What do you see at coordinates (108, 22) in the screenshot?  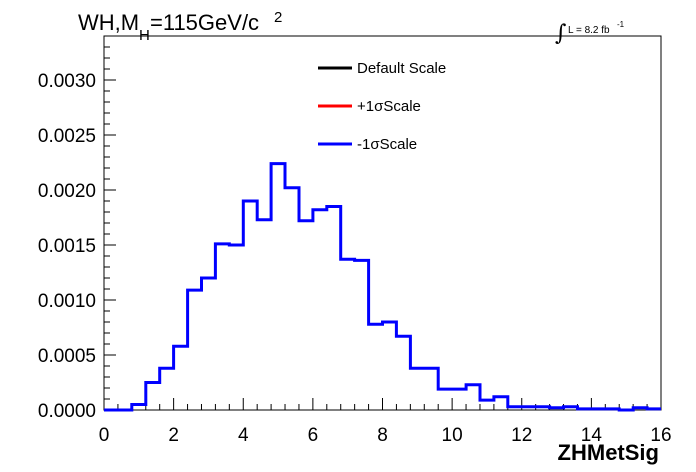 I see `title-main: WH,M` at bounding box center [108, 22].